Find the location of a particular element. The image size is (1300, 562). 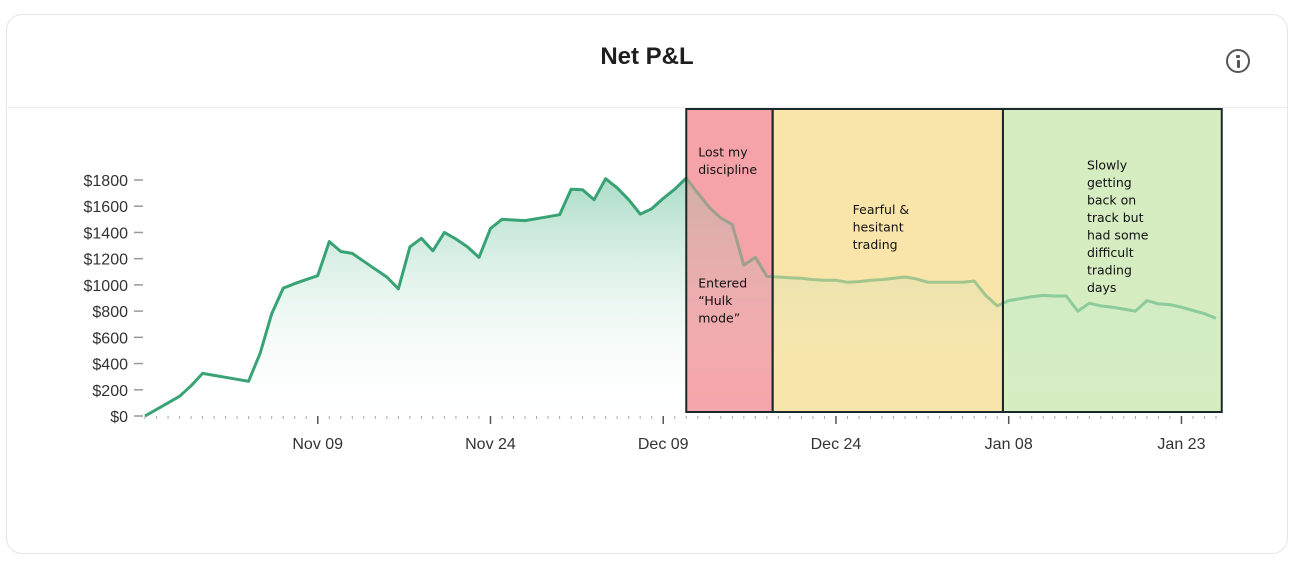

annotation-tint-recovery is located at coordinates (1112, 260).